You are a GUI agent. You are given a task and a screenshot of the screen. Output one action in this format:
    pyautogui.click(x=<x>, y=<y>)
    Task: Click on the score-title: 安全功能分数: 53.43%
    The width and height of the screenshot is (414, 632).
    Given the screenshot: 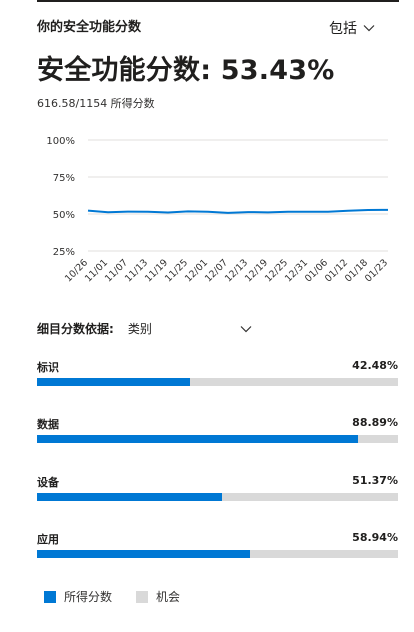 What is the action you would take?
    pyautogui.click(x=186, y=70)
    